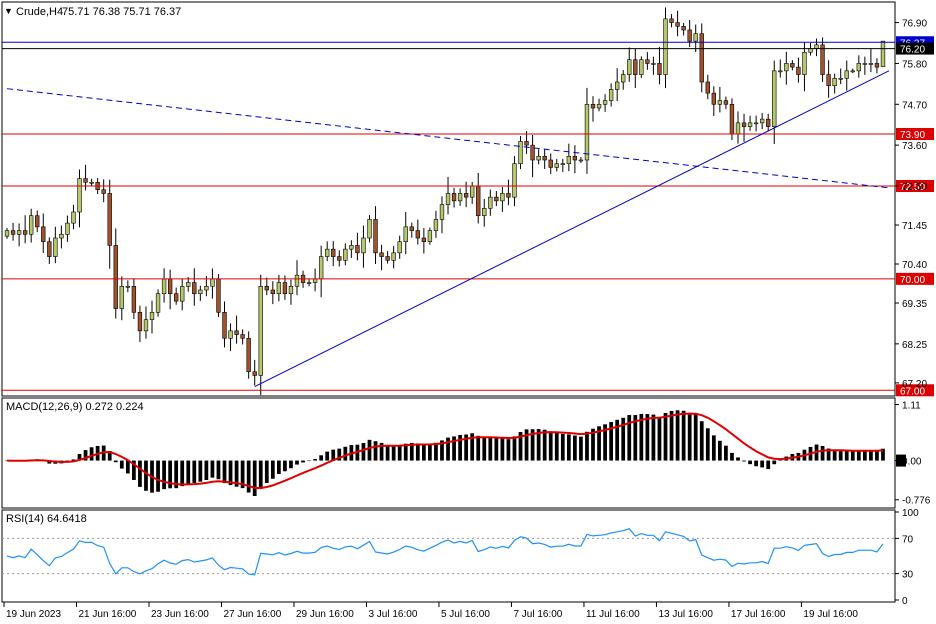  I want to click on rsi-plot, so click(448, 552).